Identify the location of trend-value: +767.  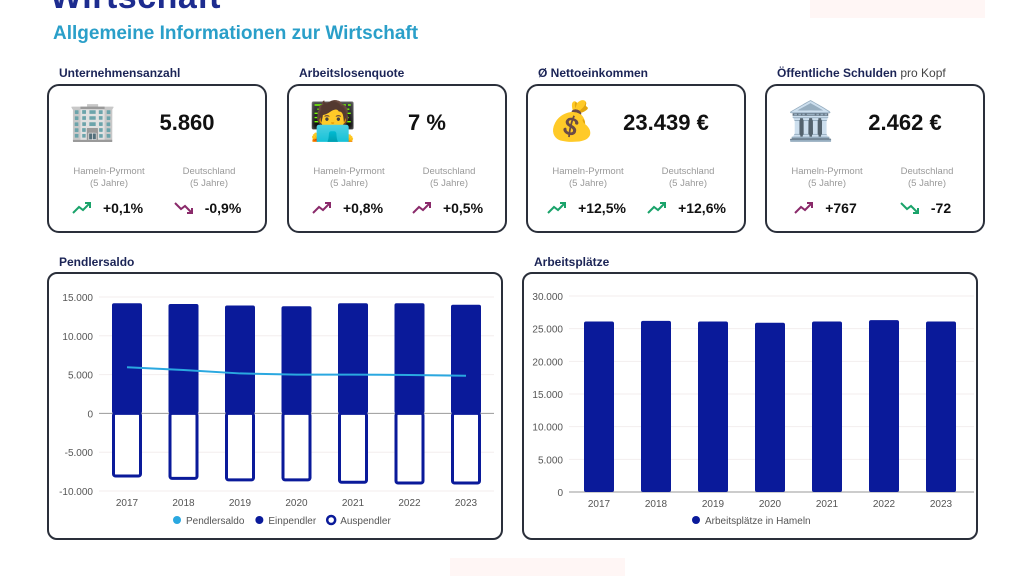
(841, 208).